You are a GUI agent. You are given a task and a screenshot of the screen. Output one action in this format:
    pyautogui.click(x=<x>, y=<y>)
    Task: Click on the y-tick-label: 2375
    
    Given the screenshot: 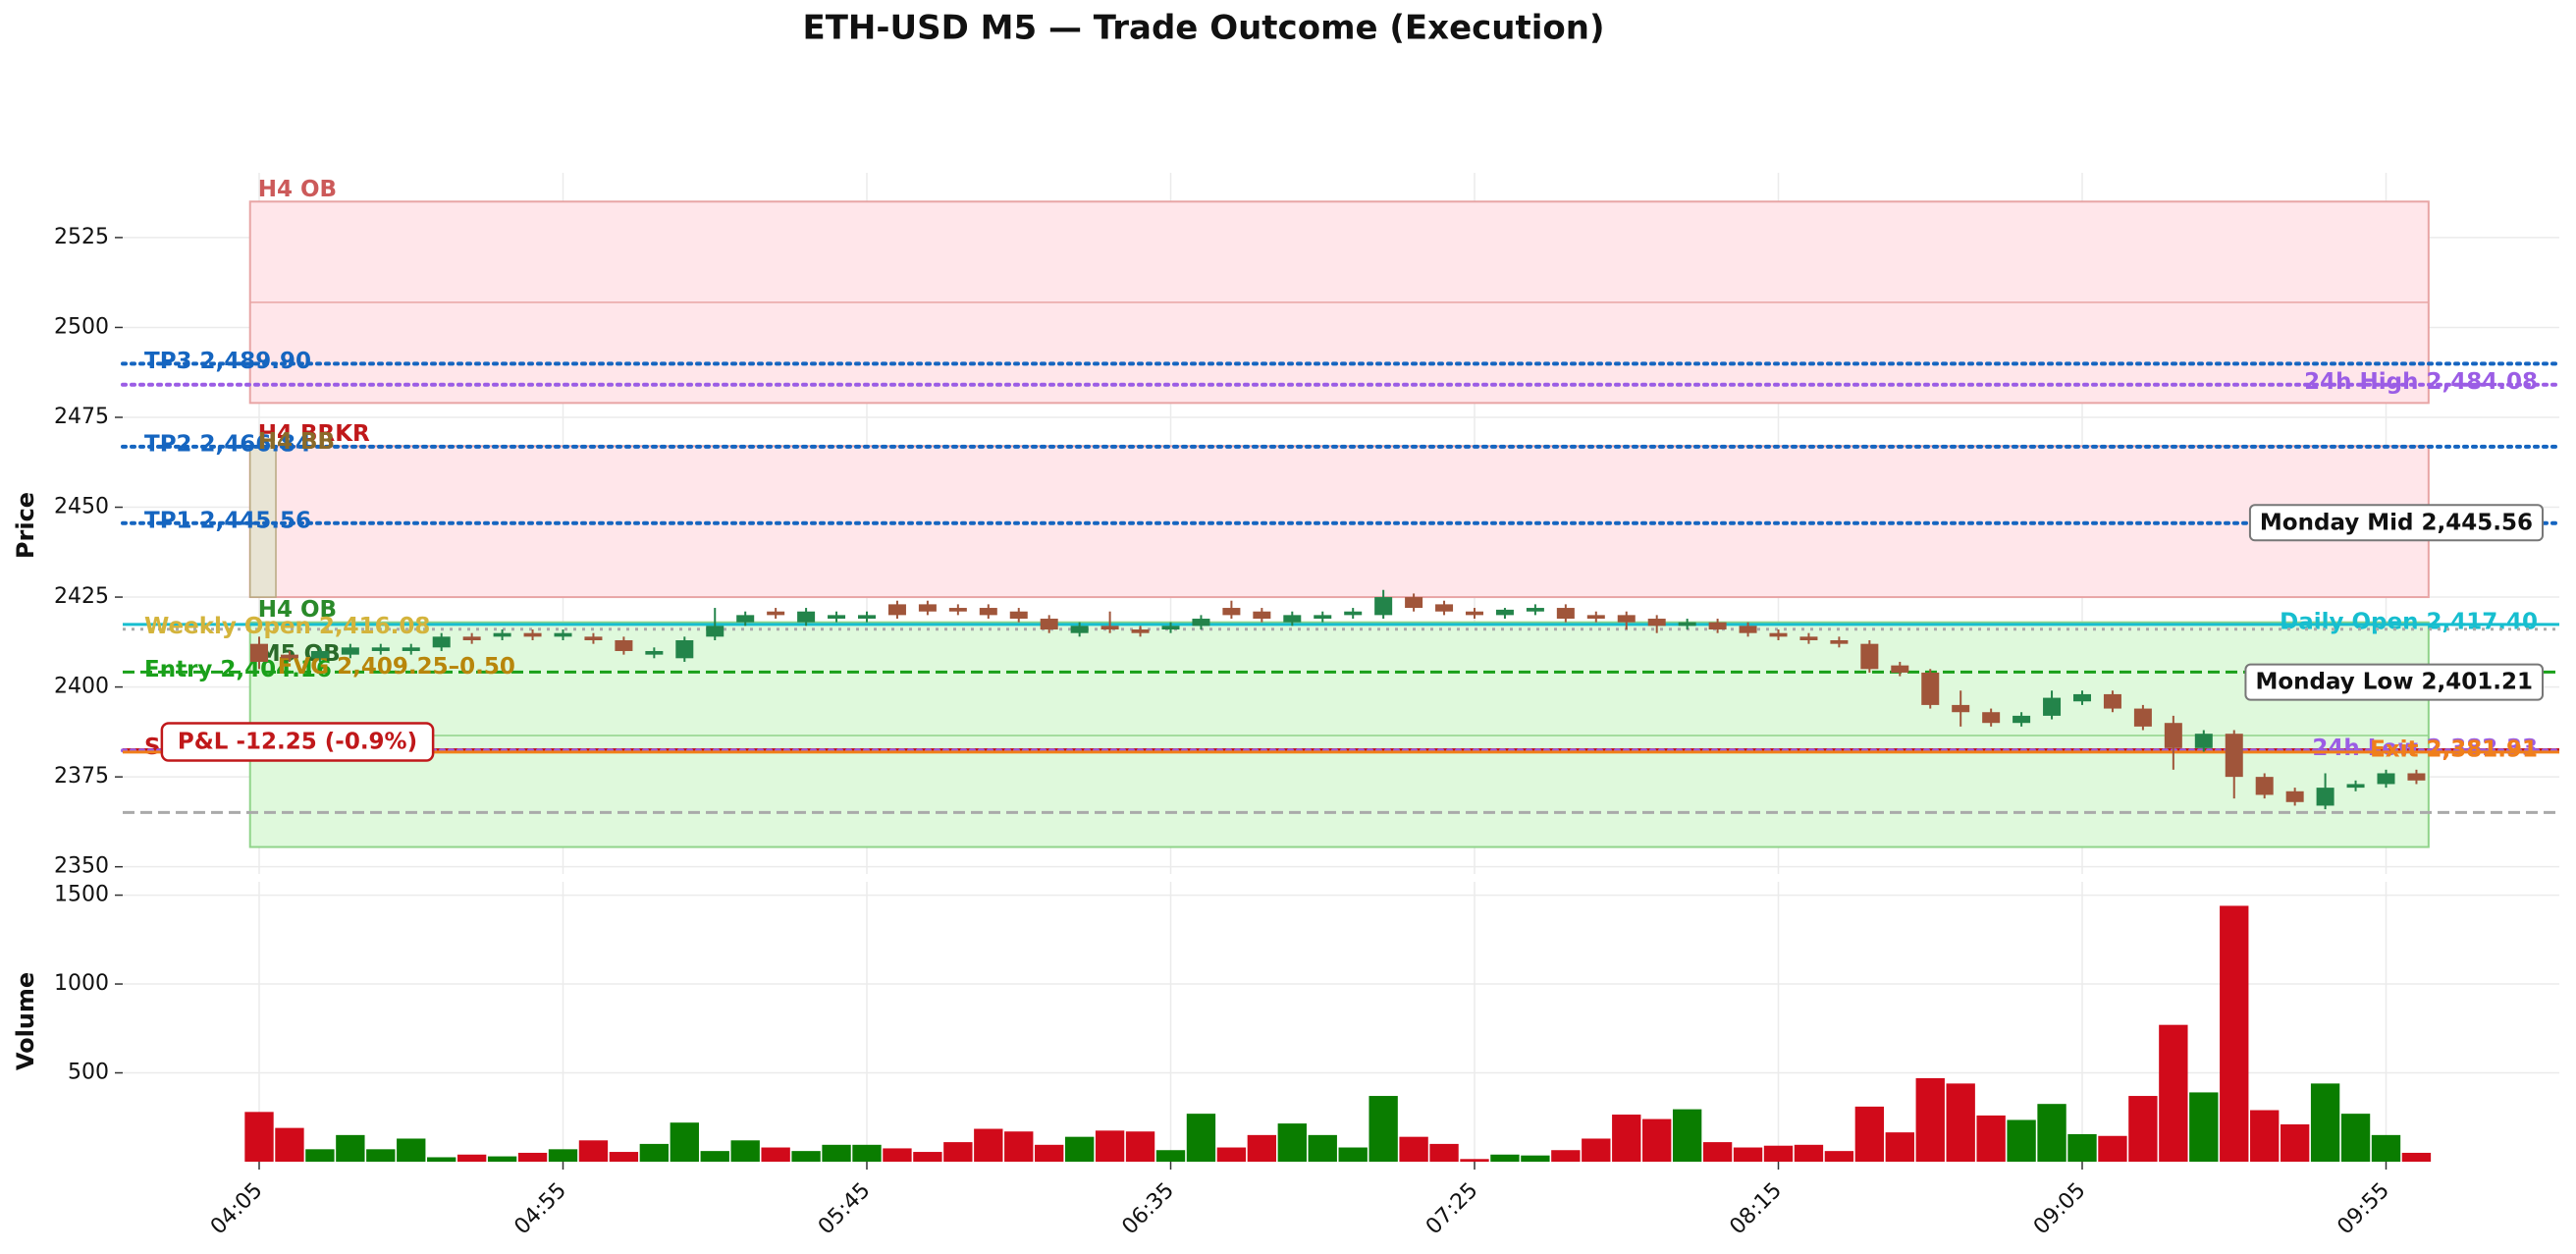 What is the action you would take?
    pyautogui.click(x=81, y=776)
    